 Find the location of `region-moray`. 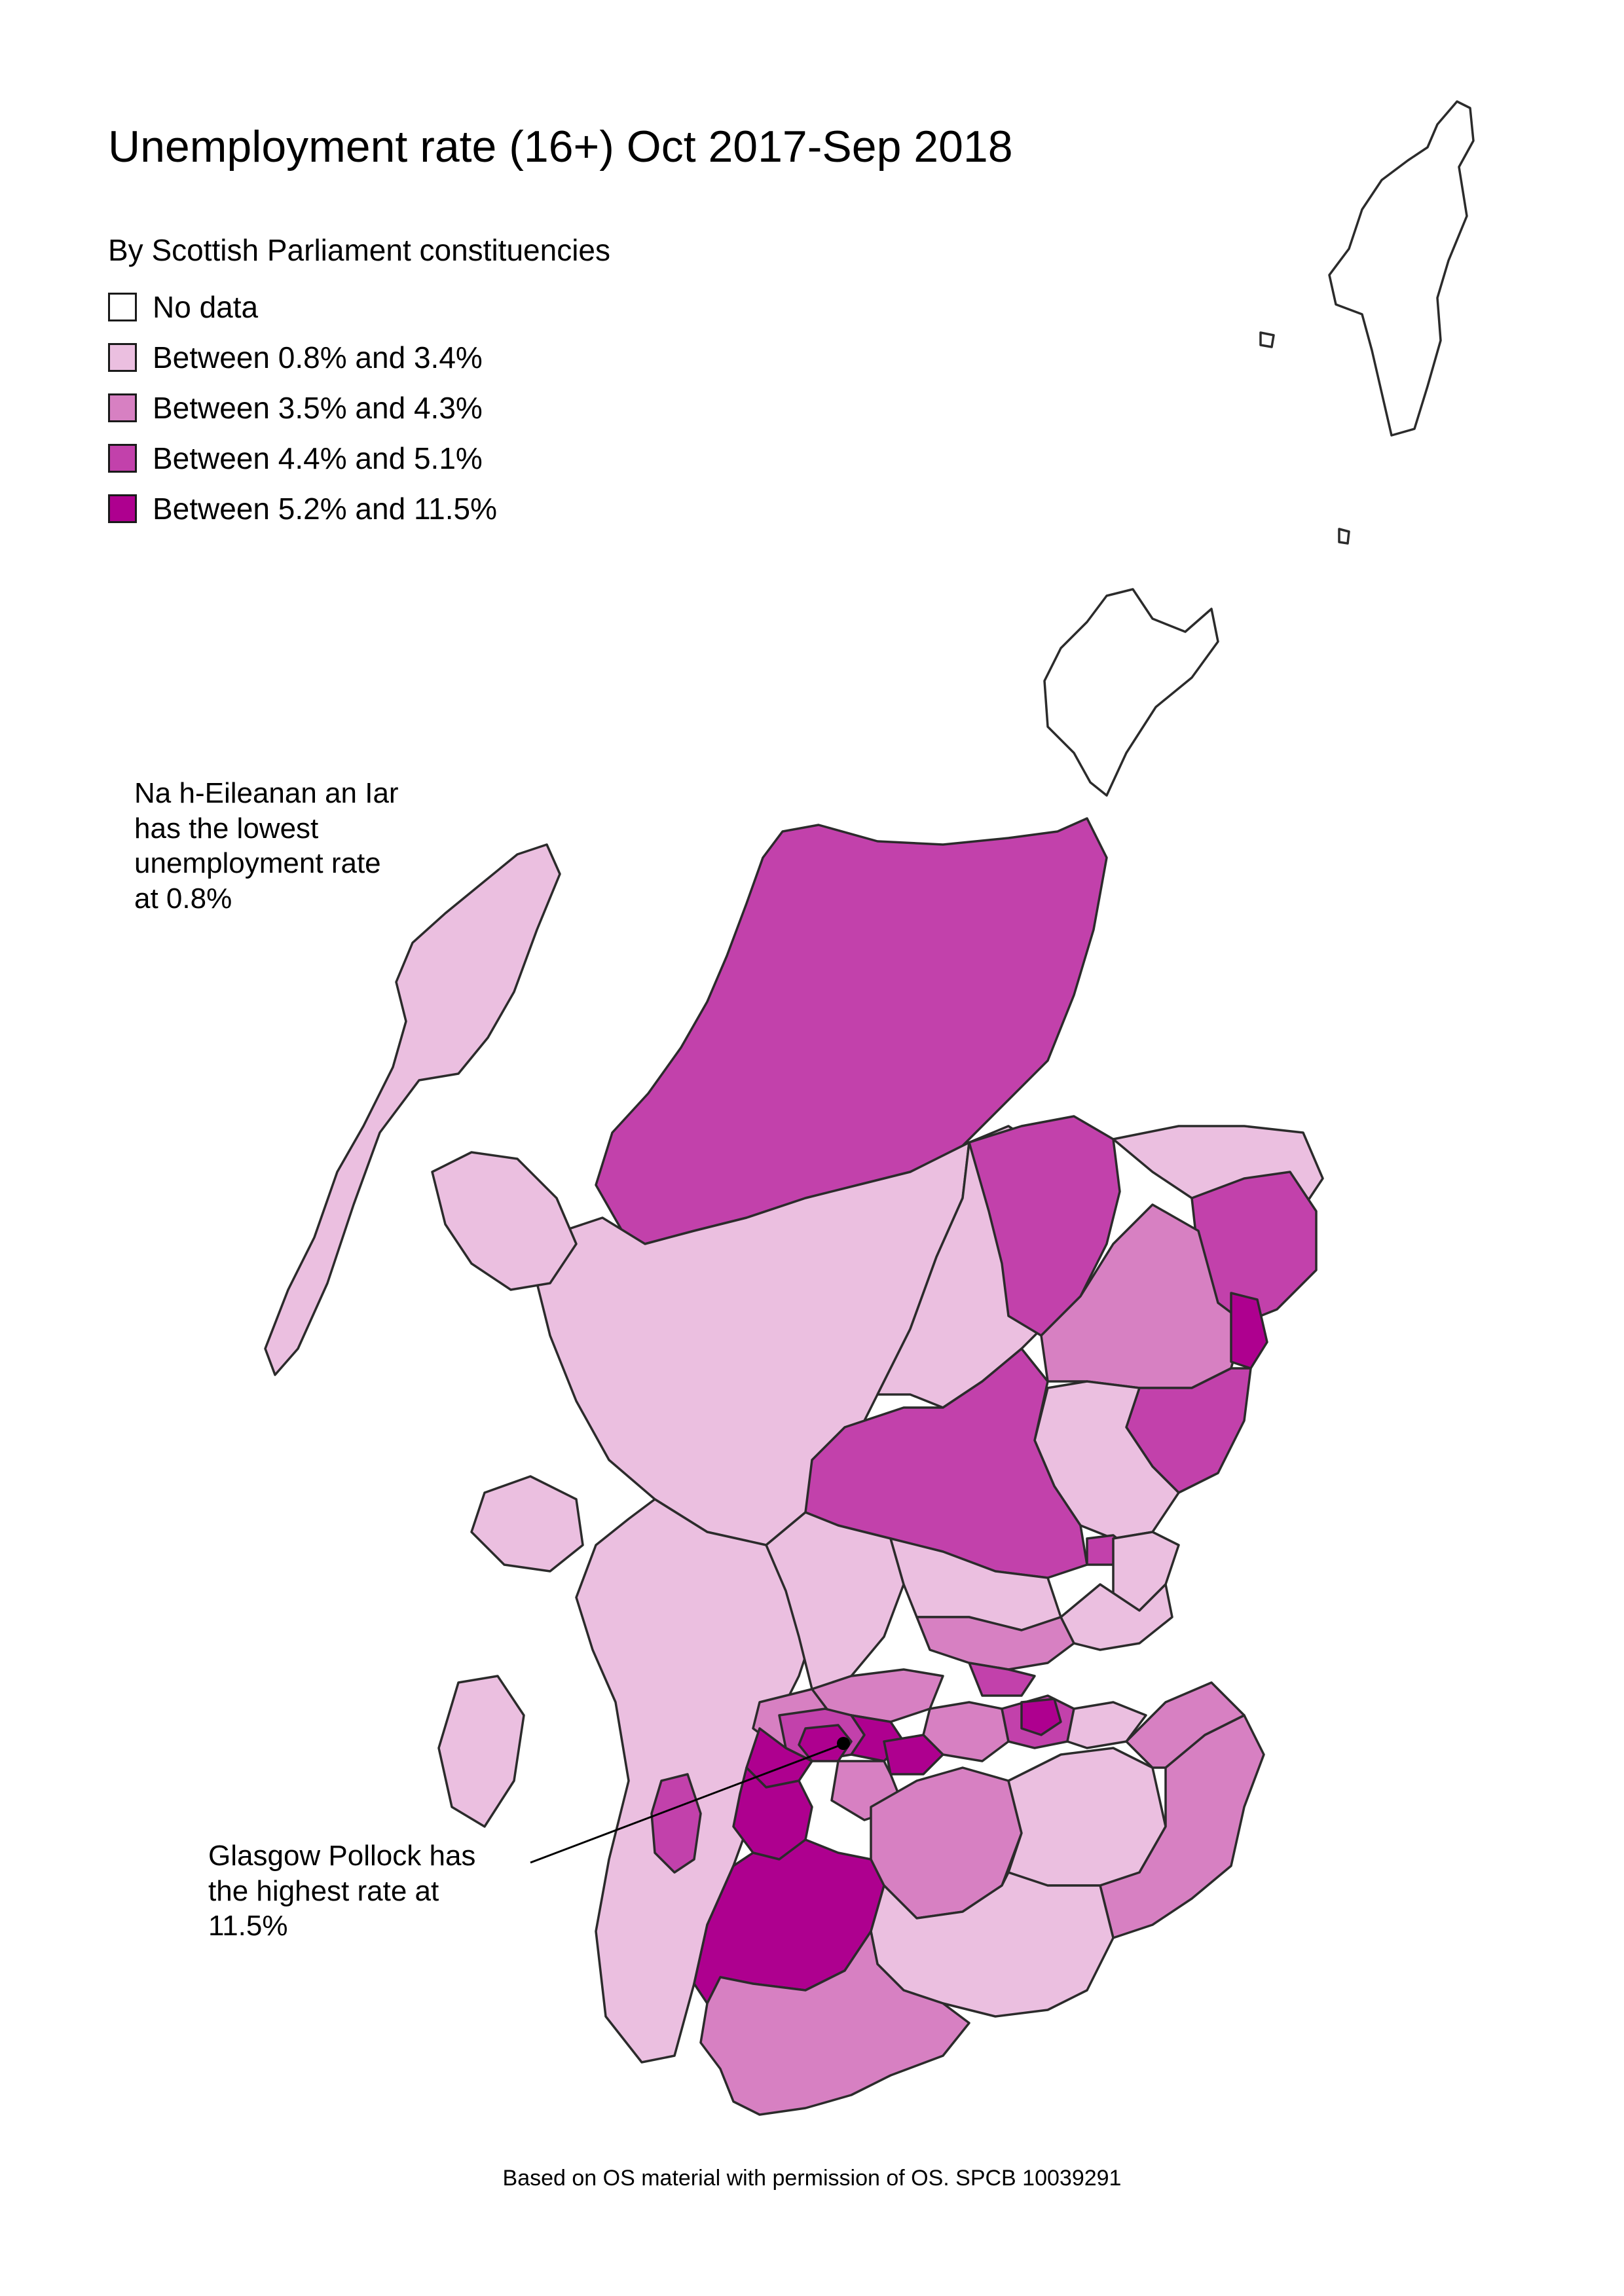

region-moray is located at coordinates (1044, 1226).